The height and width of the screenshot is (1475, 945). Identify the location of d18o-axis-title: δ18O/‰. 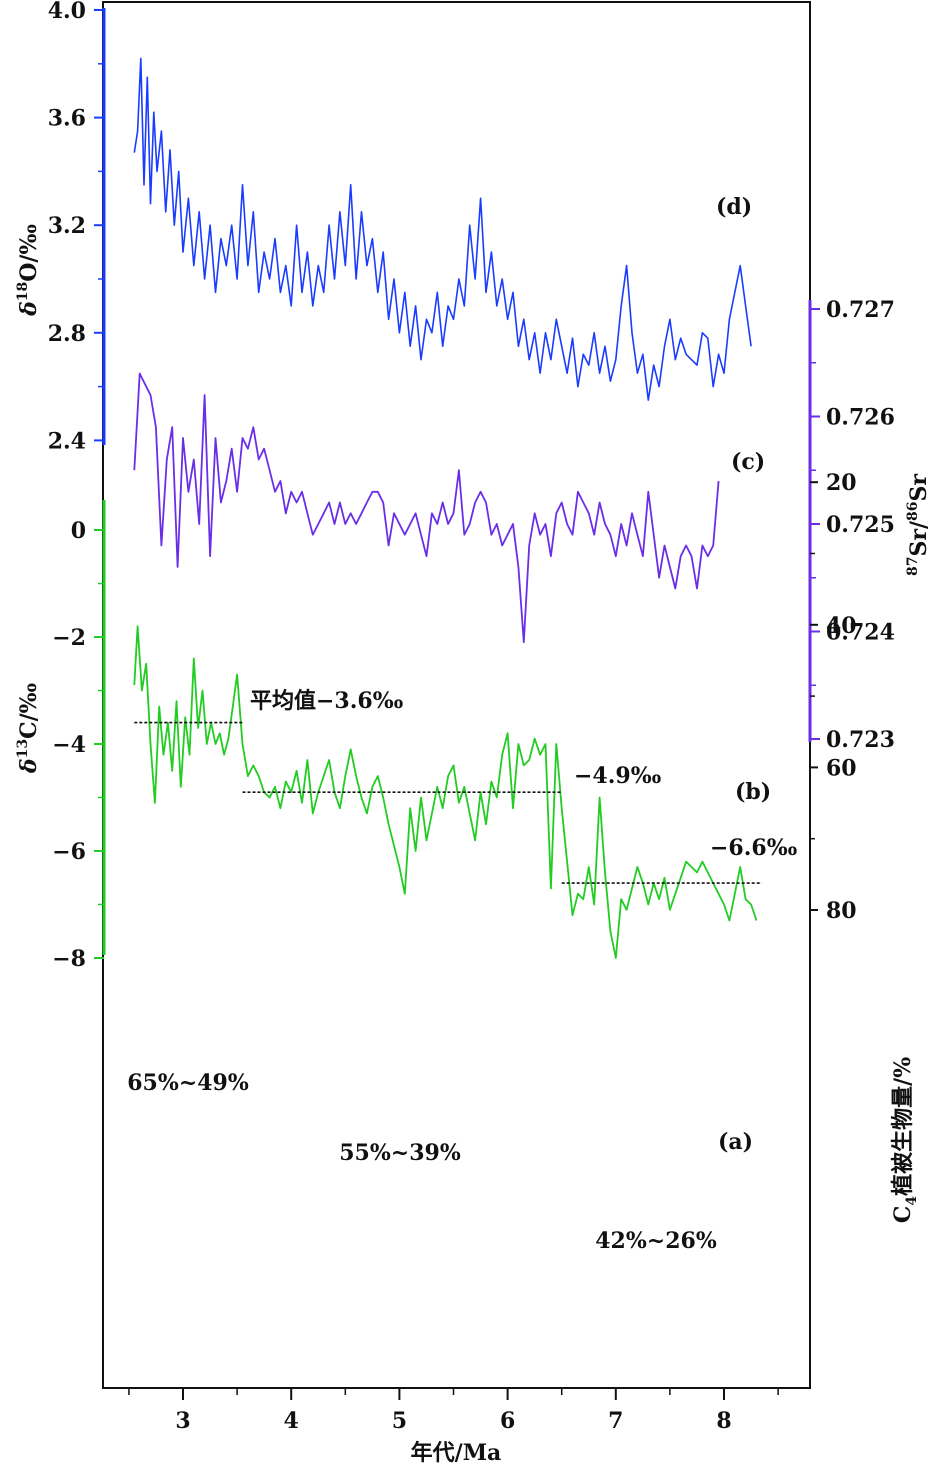
(28, 270).